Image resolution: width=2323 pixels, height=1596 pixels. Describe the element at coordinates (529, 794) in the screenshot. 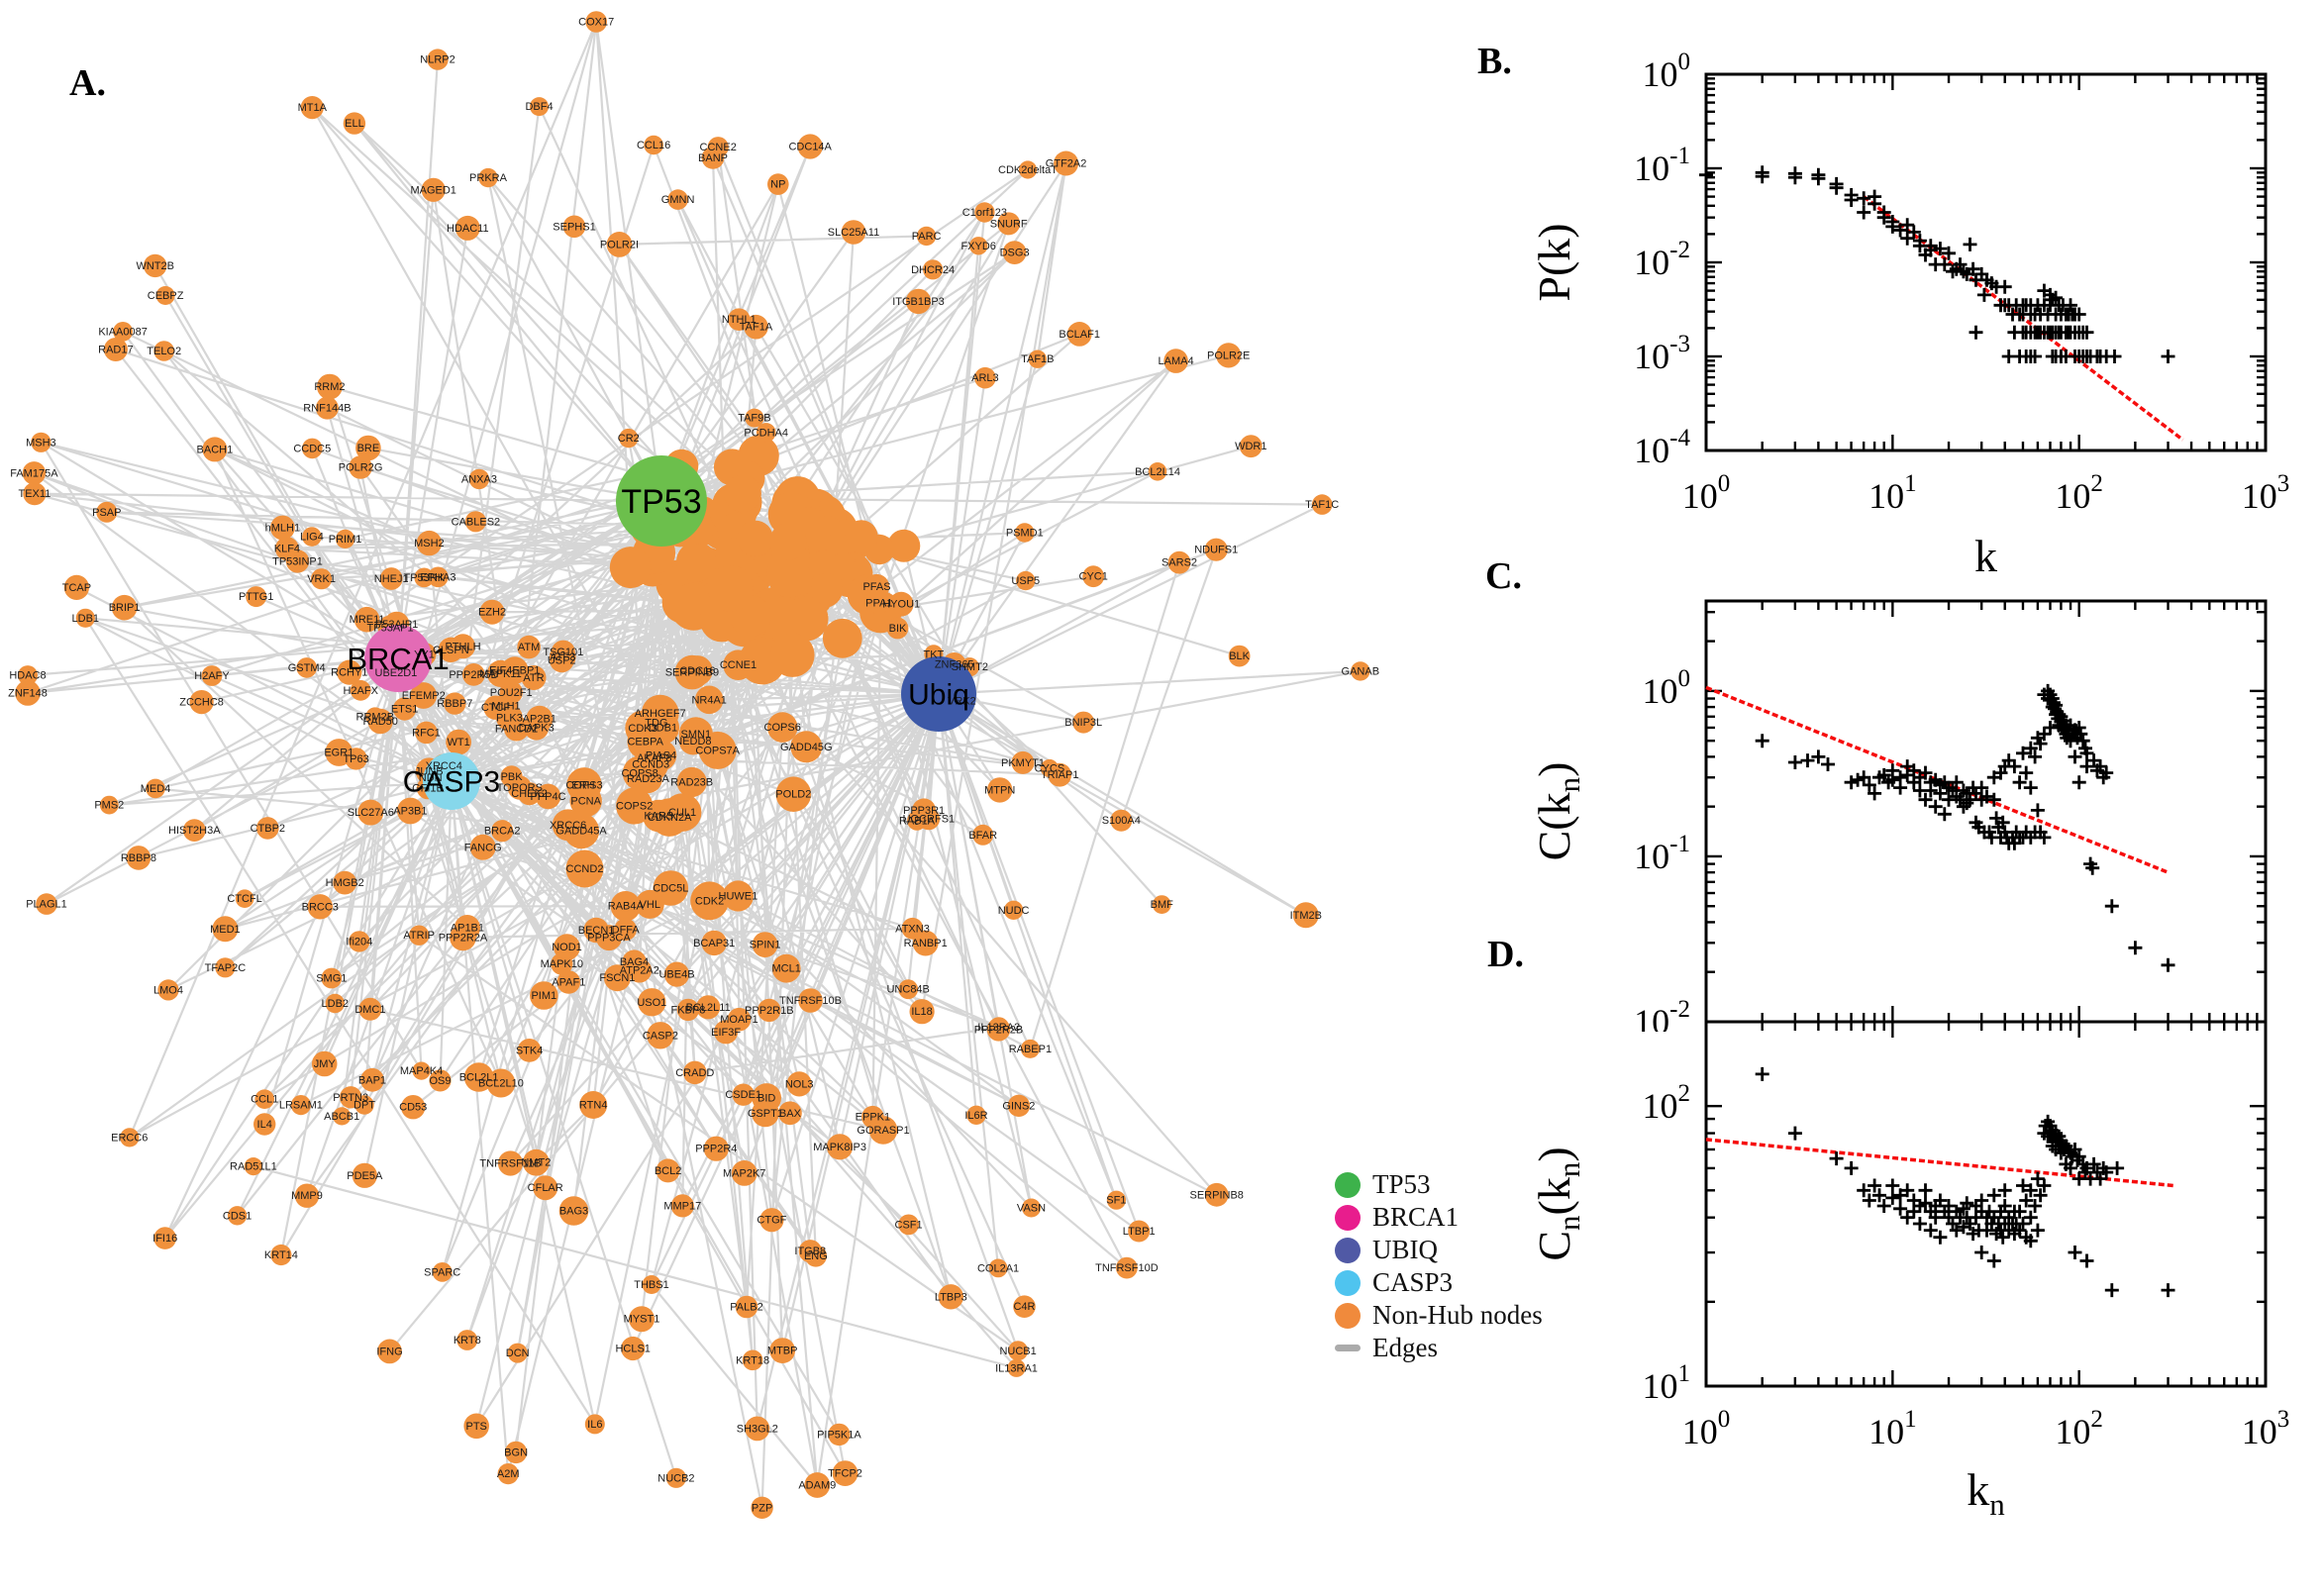

I see `svg-text: CHEK2` at that location.